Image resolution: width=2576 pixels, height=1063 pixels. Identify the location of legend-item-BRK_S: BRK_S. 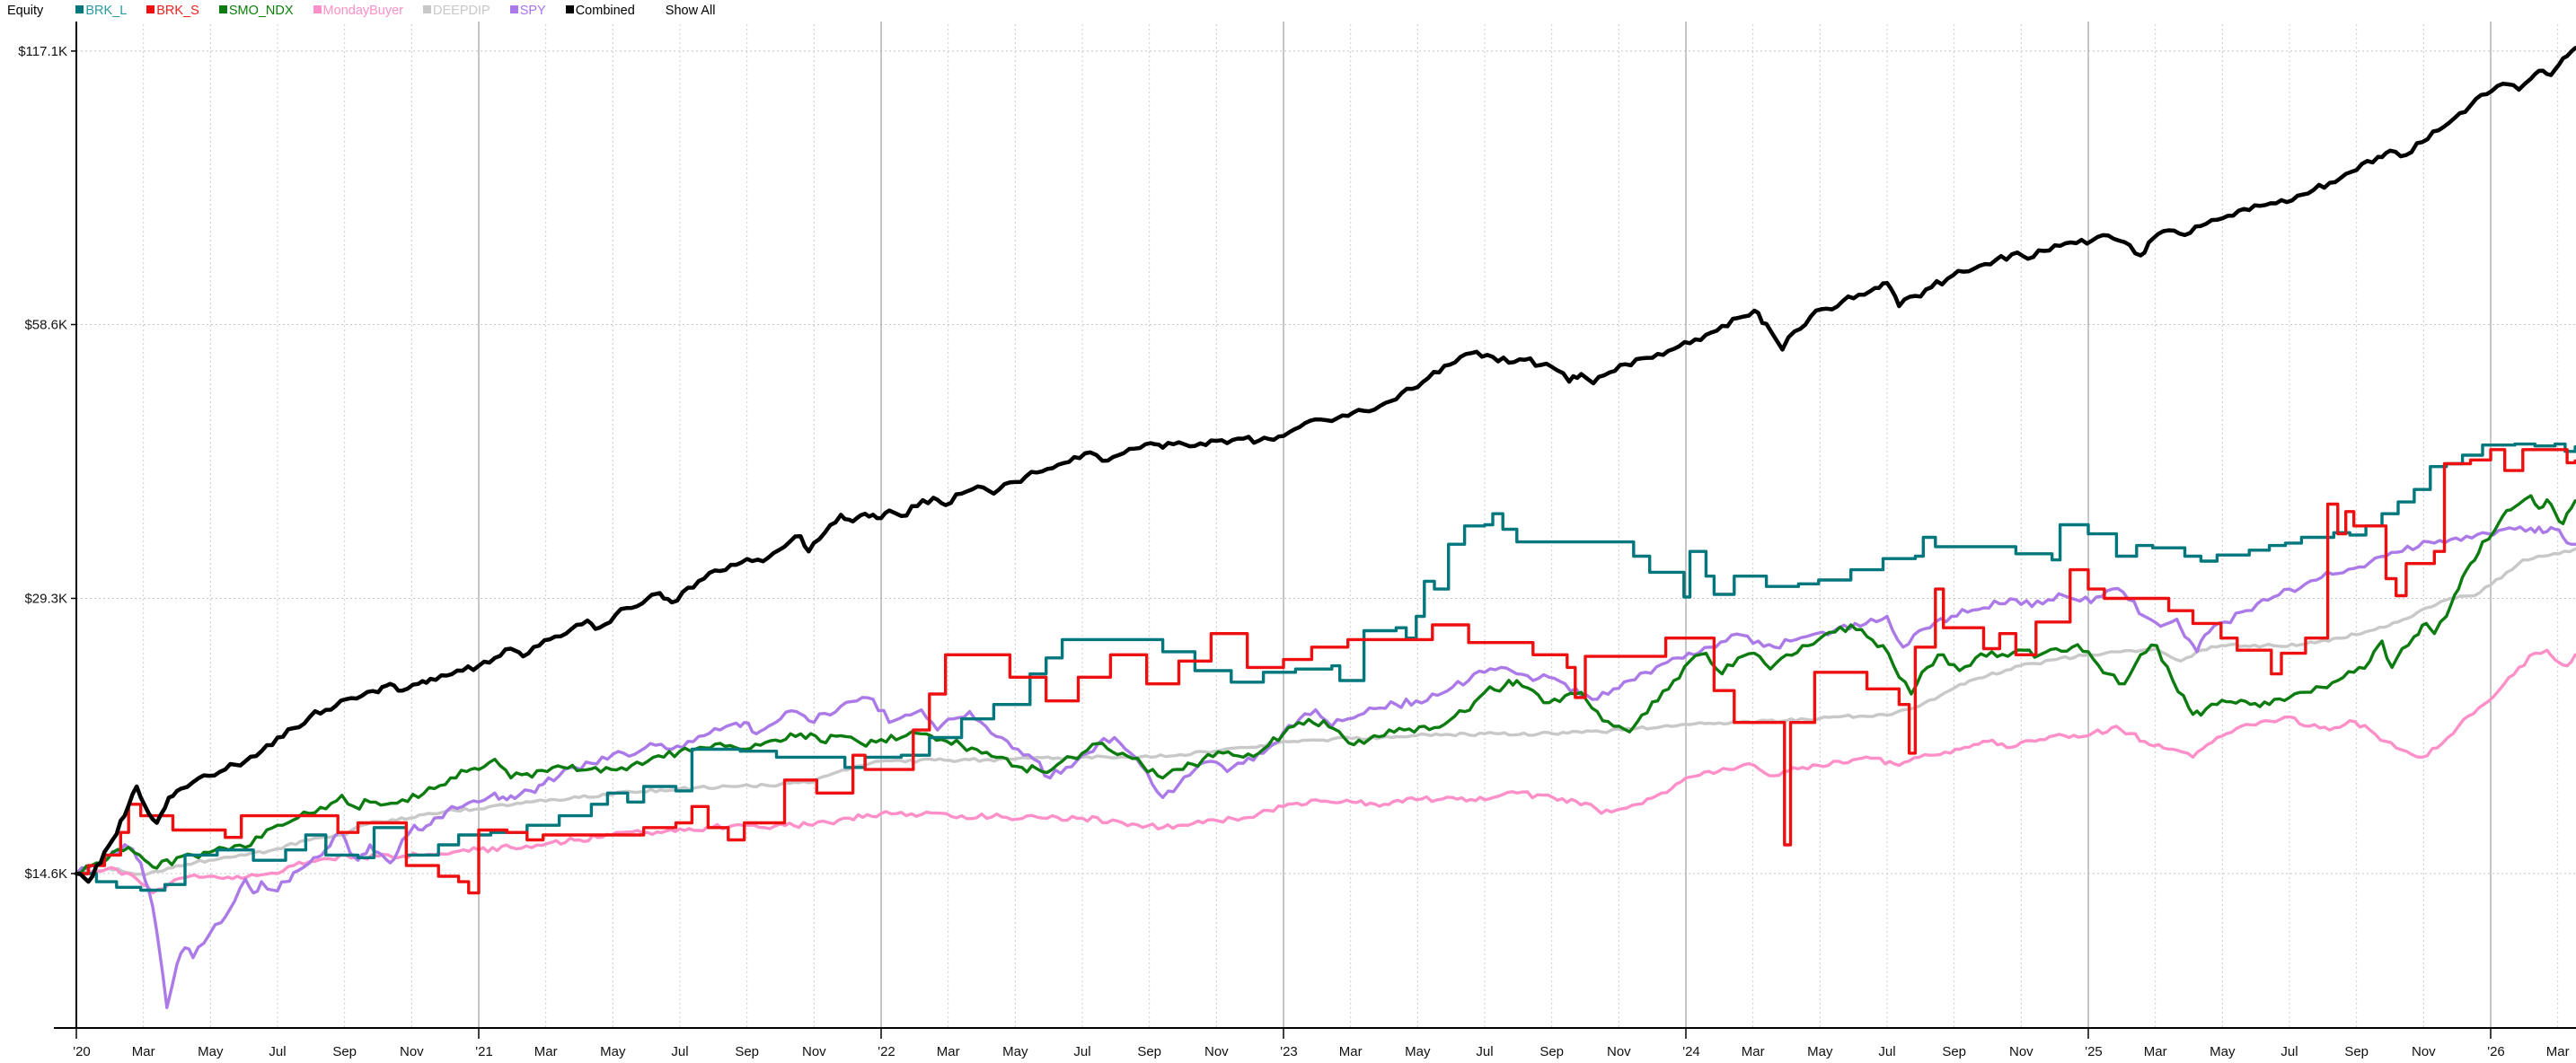
(172, 11).